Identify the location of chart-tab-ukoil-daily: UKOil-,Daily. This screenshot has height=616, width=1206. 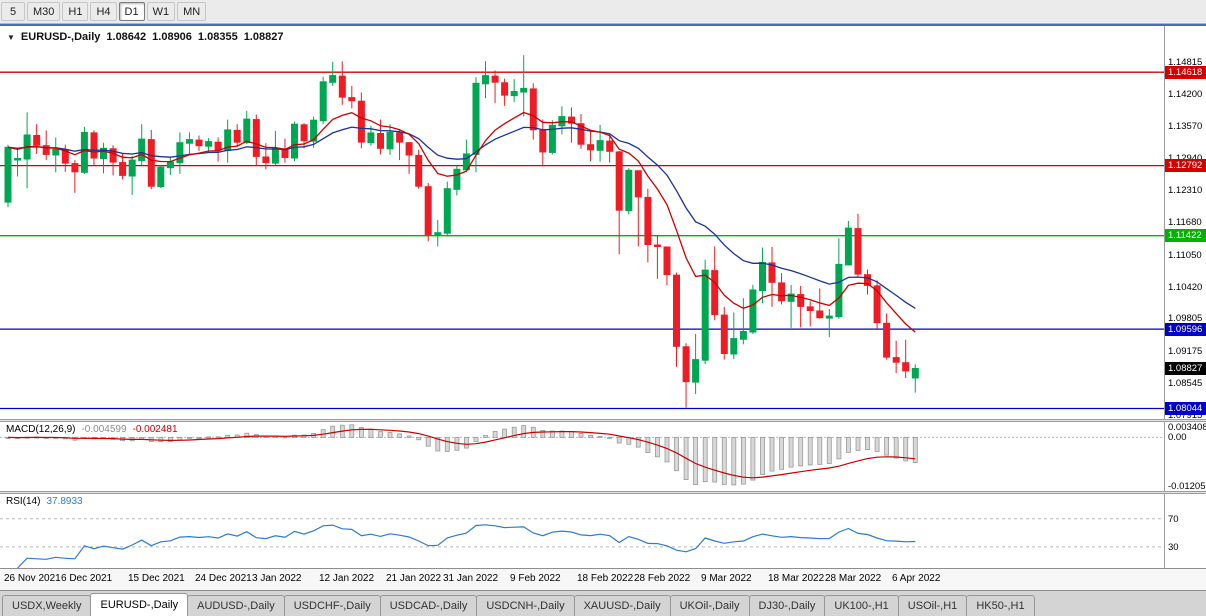
(709, 605).